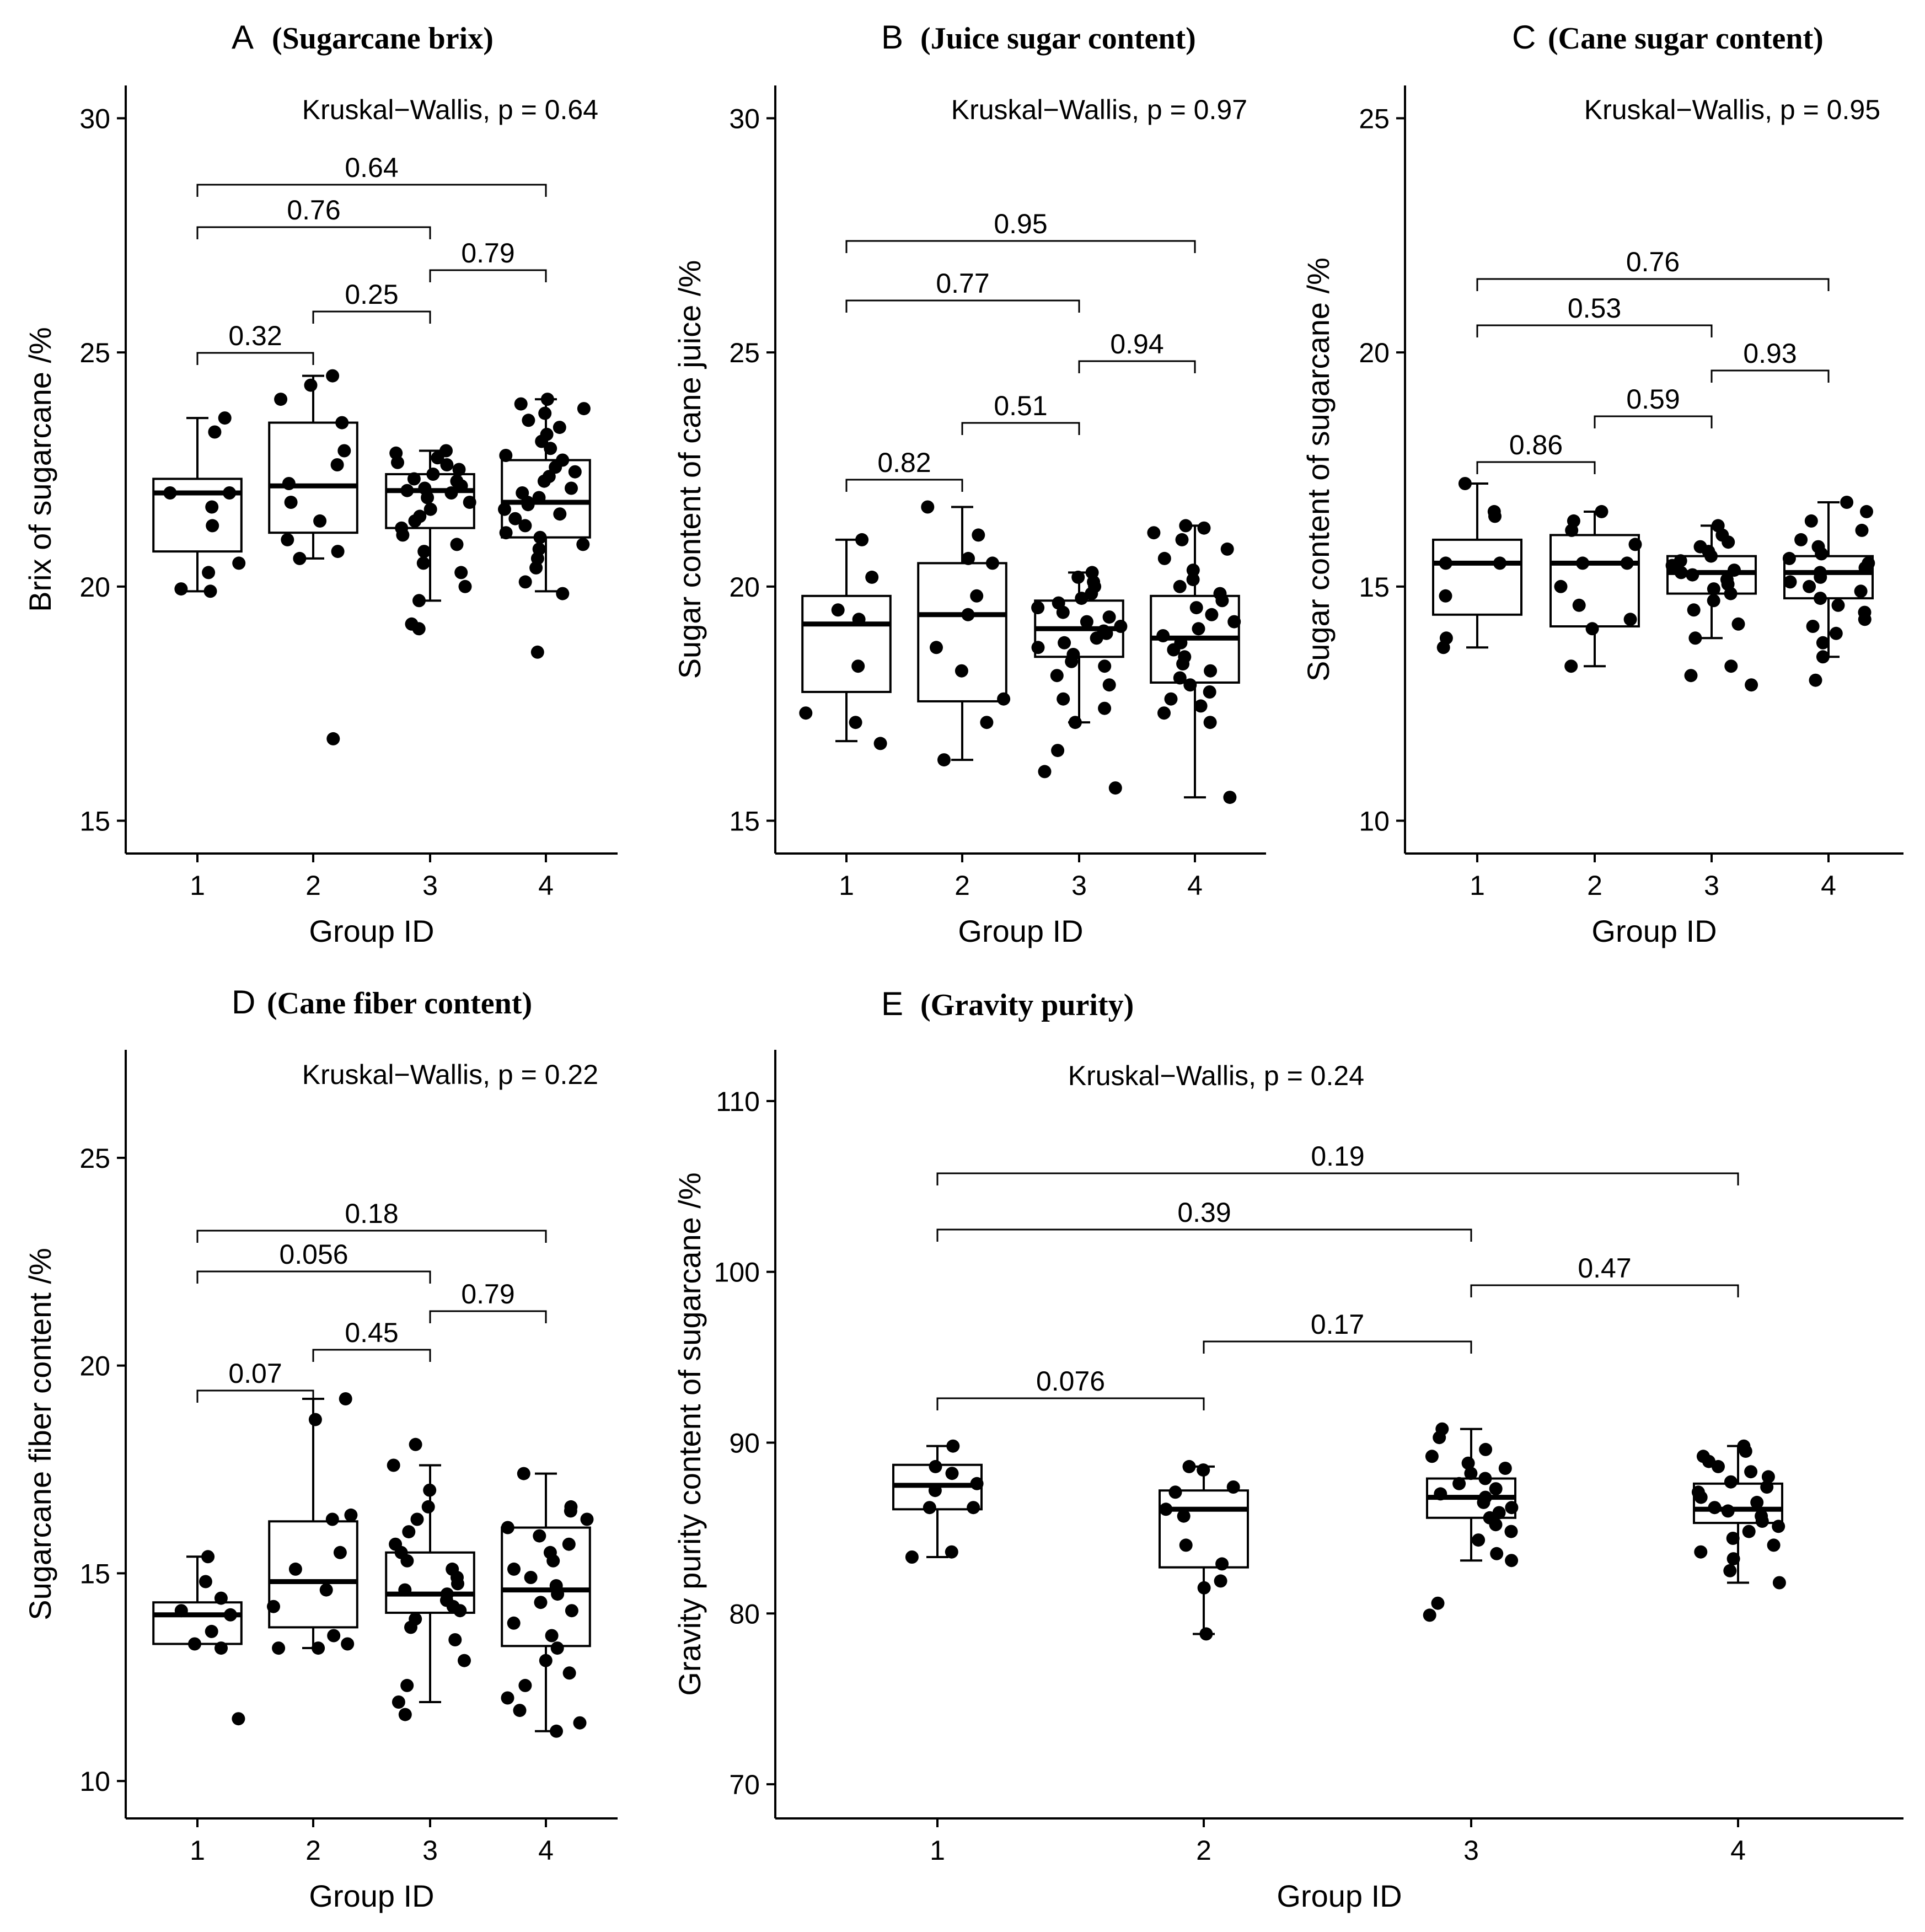 The width and height of the screenshot is (1925, 1932). What do you see at coordinates (371, 167) in the screenshot?
I see `p-value-label: 0.64` at bounding box center [371, 167].